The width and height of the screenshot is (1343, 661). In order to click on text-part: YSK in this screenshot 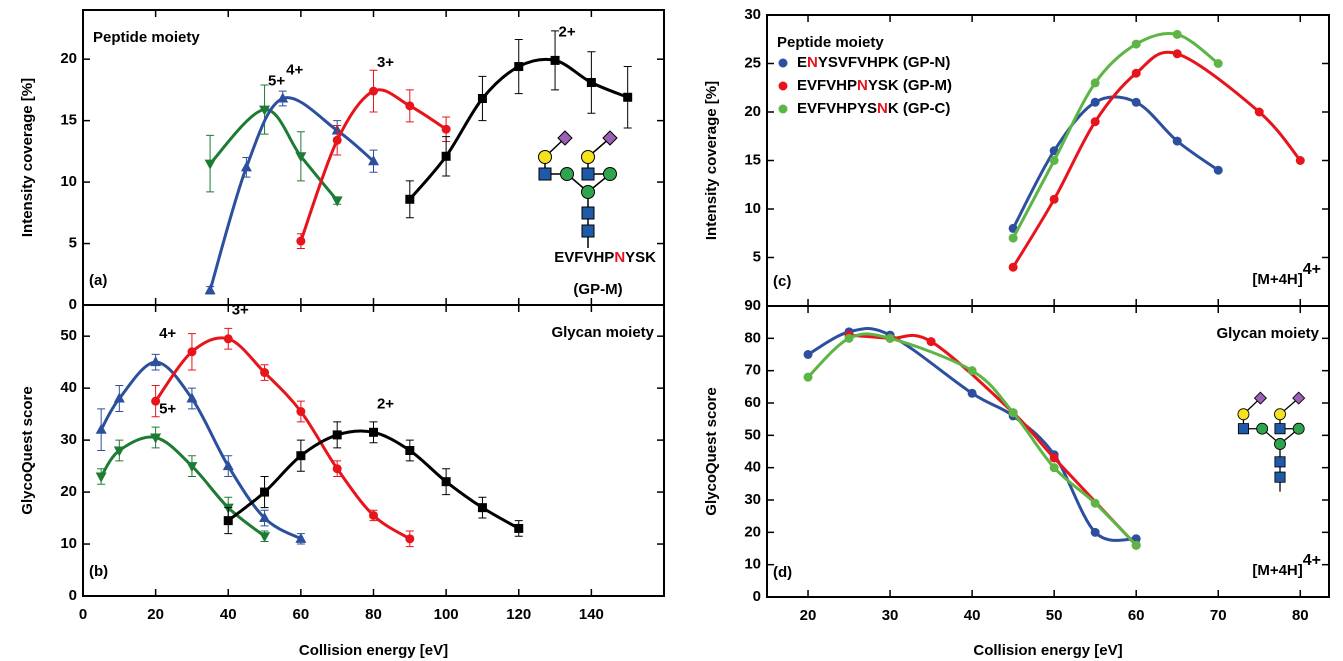, I will do `click(640, 257)`.